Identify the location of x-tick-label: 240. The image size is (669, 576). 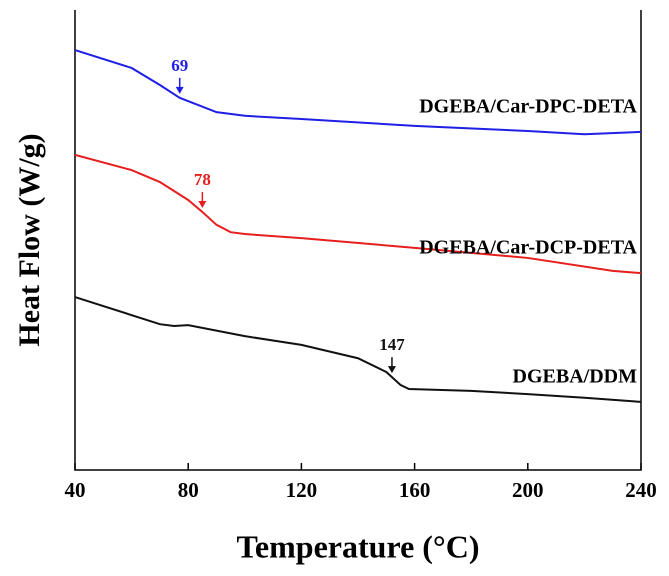
(641, 490).